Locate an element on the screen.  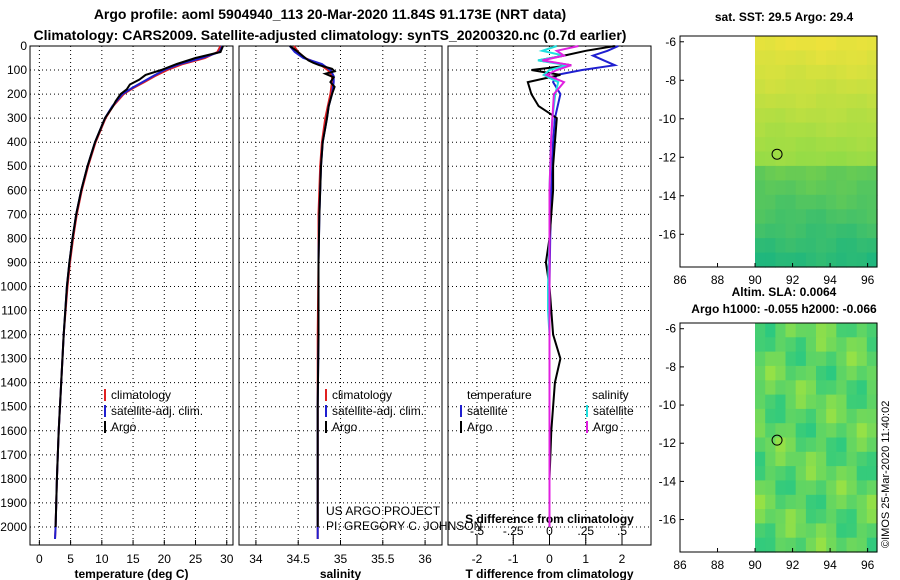
salinity-series-argo is located at coordinates (313, 286).